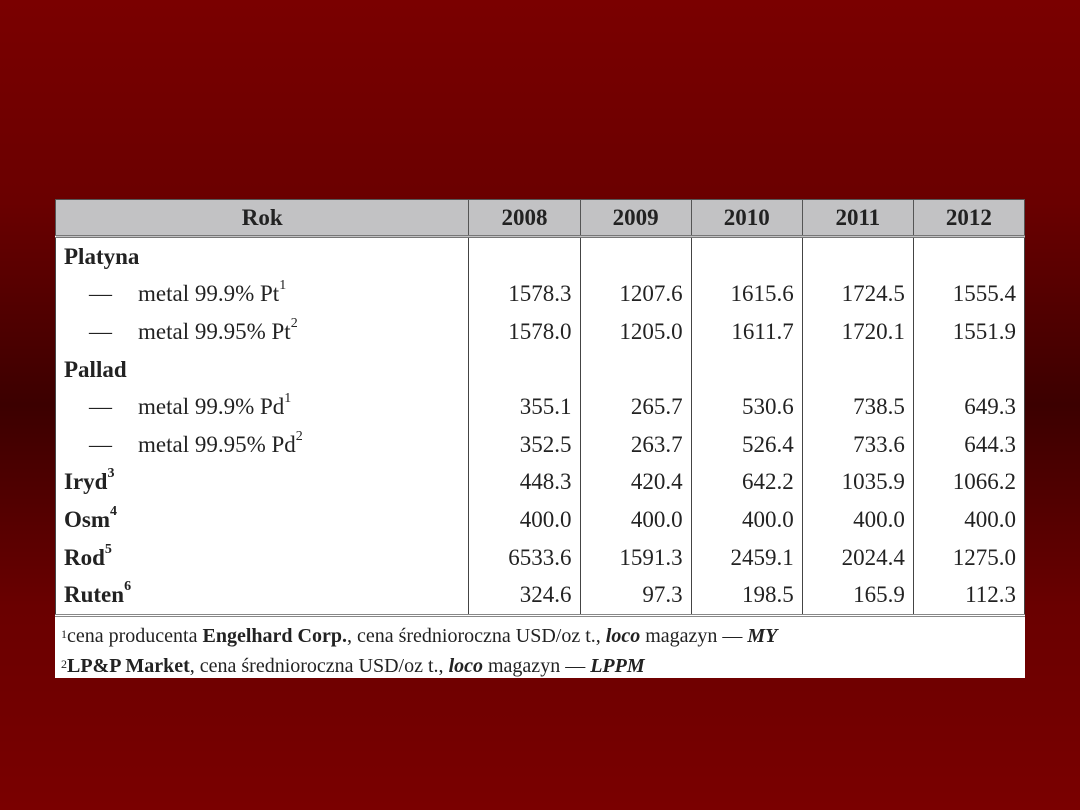 Image resolution: width=1080 pixels, height=810 pixels. Describe the element at coordinates (262, 294) in the screenshot. I see `row-label: — metal 99.9% Pt1` at that location.